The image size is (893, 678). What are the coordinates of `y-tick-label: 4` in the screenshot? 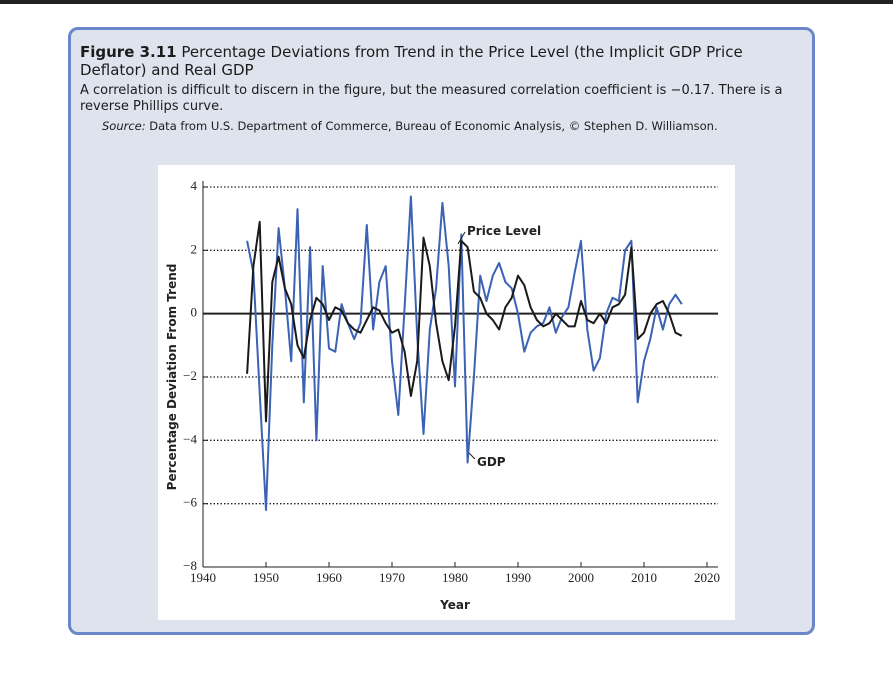 It's located at (194, 185).